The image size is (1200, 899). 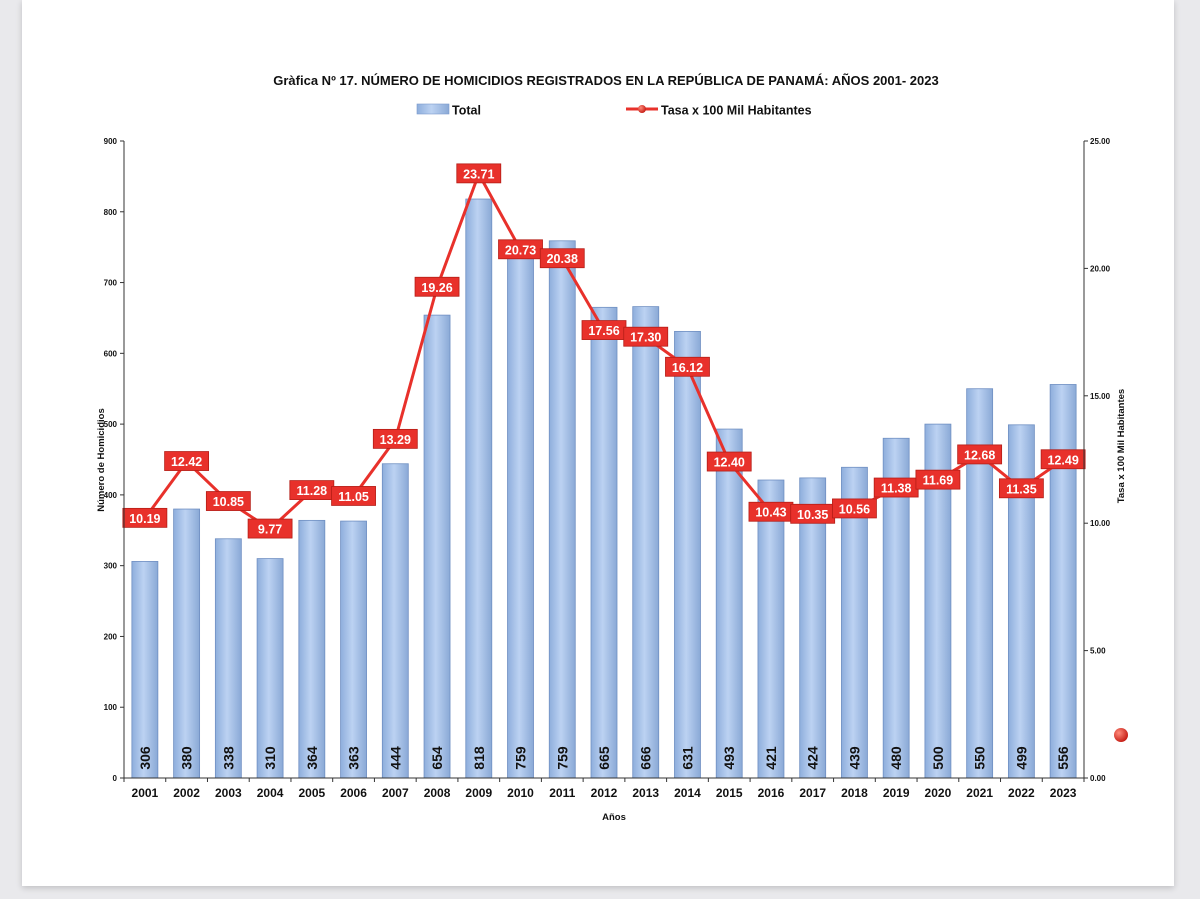 I want to click on bar-total-2006, so click(x=353, y=649).